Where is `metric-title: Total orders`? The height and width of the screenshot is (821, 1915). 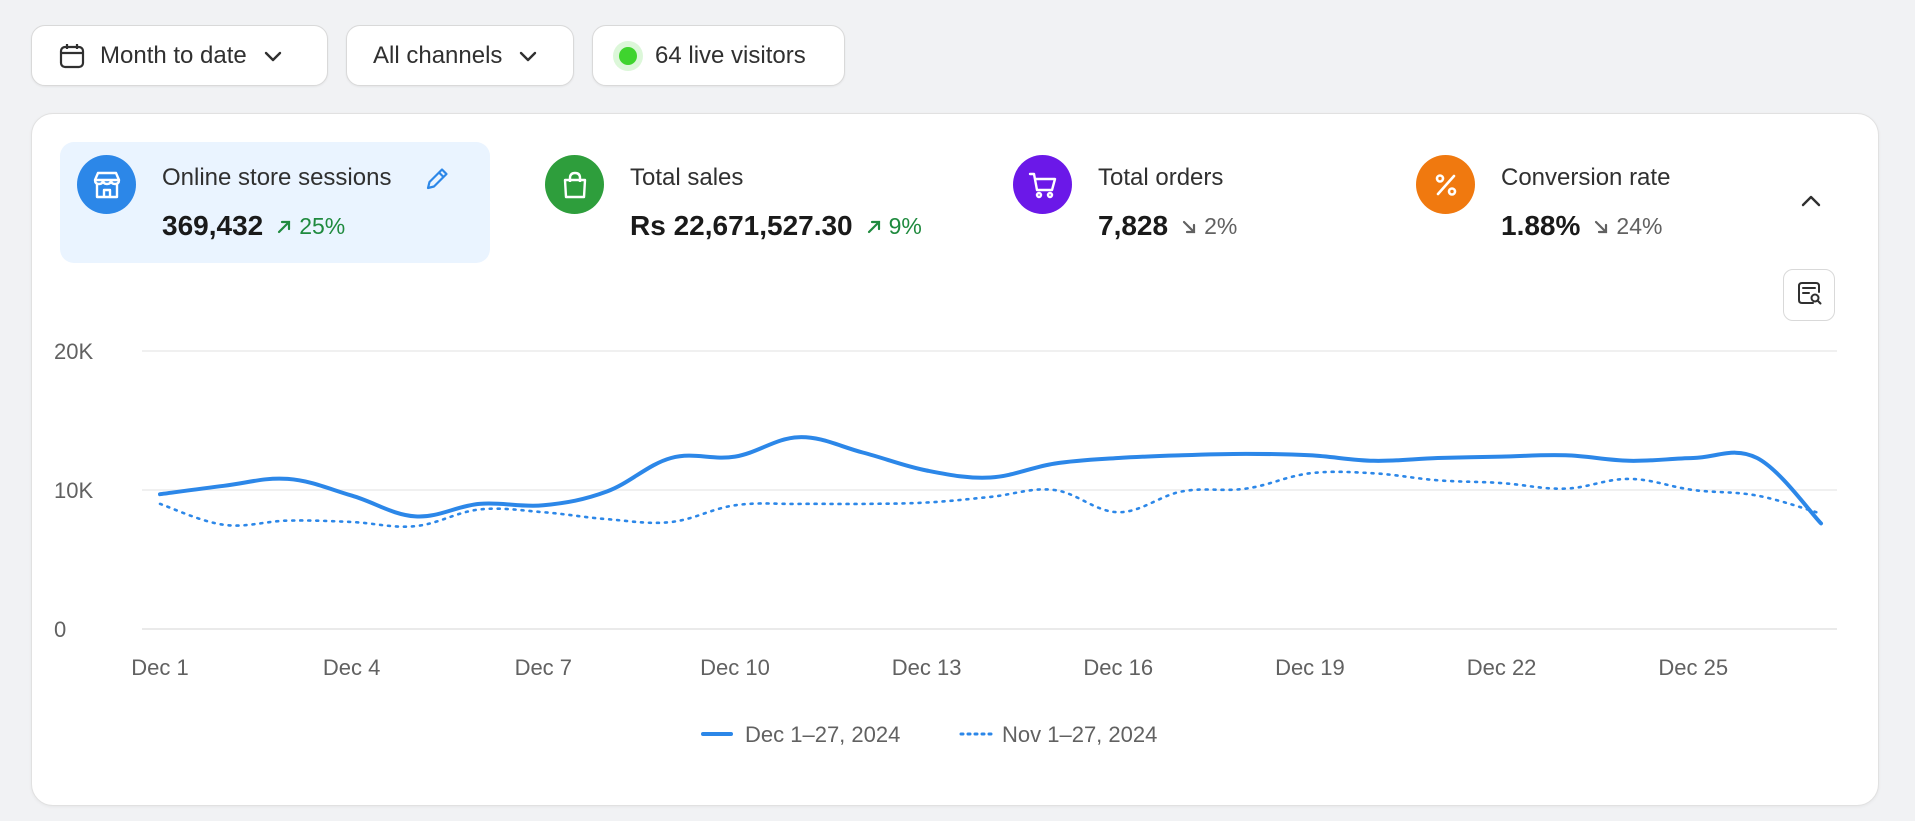
metric-title: Total orders is located at coordinates (1161, 177).